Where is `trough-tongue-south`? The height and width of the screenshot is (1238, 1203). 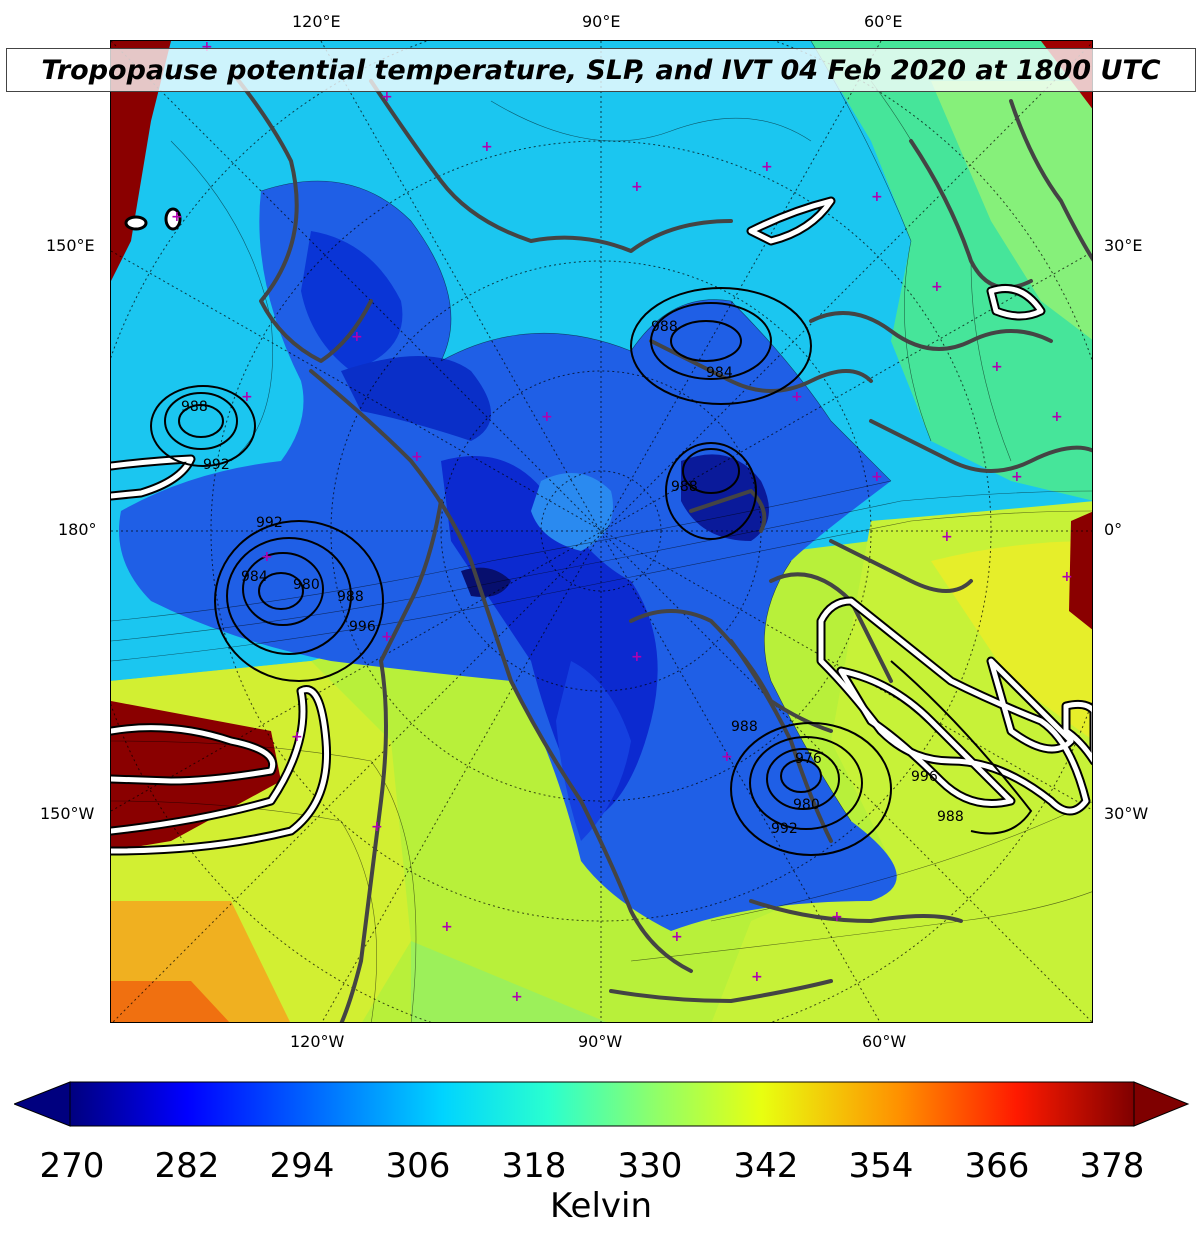
trough-tongue-south is located at coordinates (593, 751).